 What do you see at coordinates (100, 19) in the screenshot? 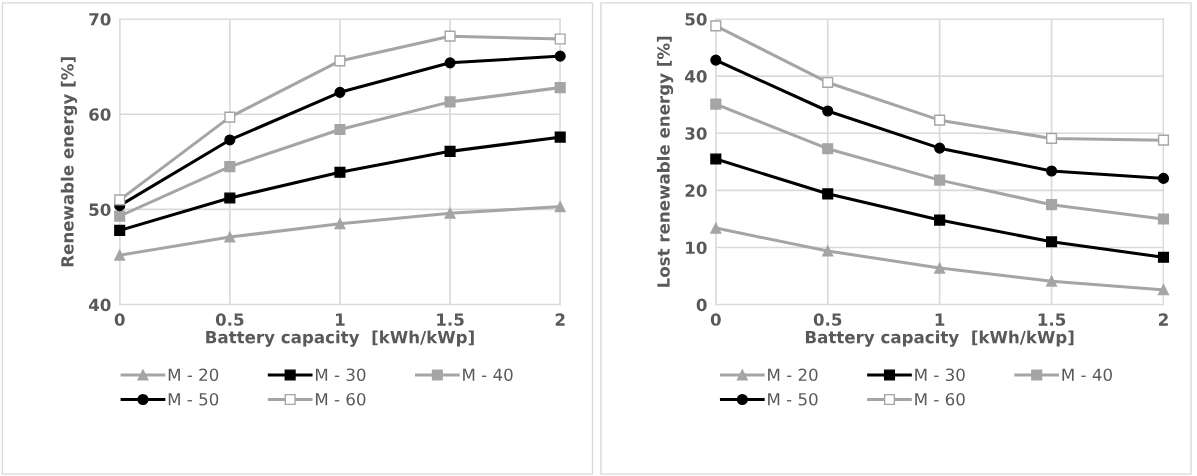
I see `y-tick-label: 70` at bounding box center [100, 19].